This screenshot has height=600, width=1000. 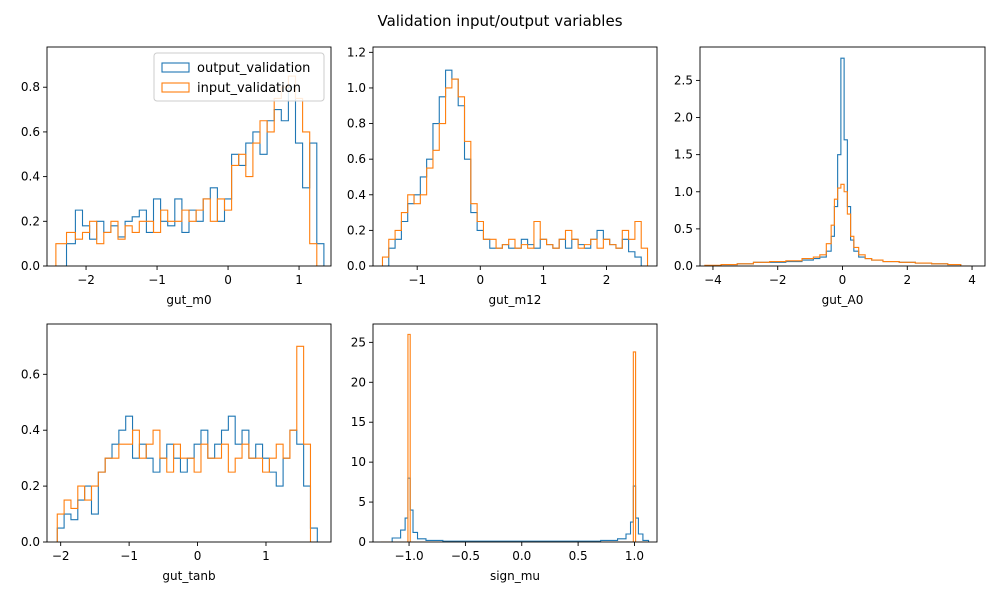 I want to click on legend-label-input_validation: input_validation, so click(x=249, y=88).